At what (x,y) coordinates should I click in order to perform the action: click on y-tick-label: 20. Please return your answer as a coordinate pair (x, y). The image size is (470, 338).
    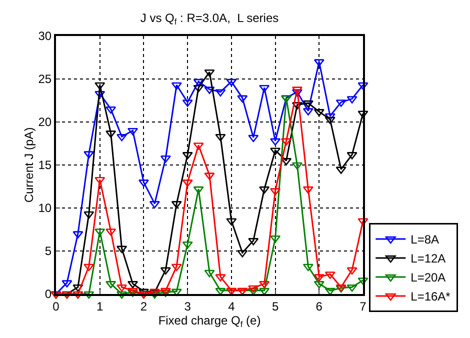
    Looking at the image, I should click on (45, 122).